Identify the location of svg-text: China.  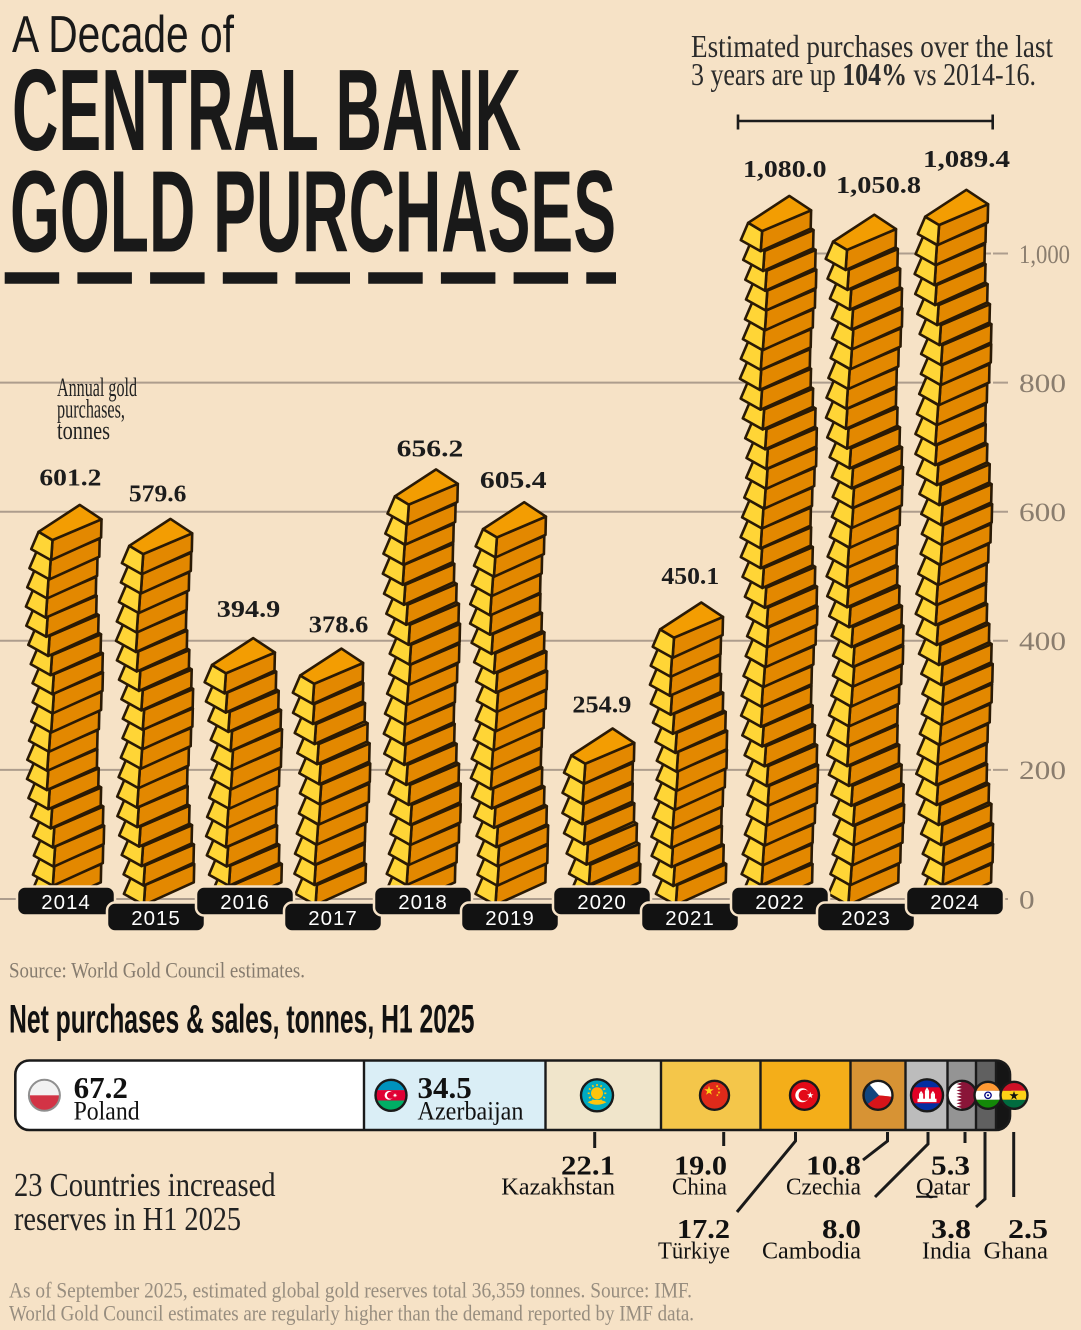
(699, 1187).